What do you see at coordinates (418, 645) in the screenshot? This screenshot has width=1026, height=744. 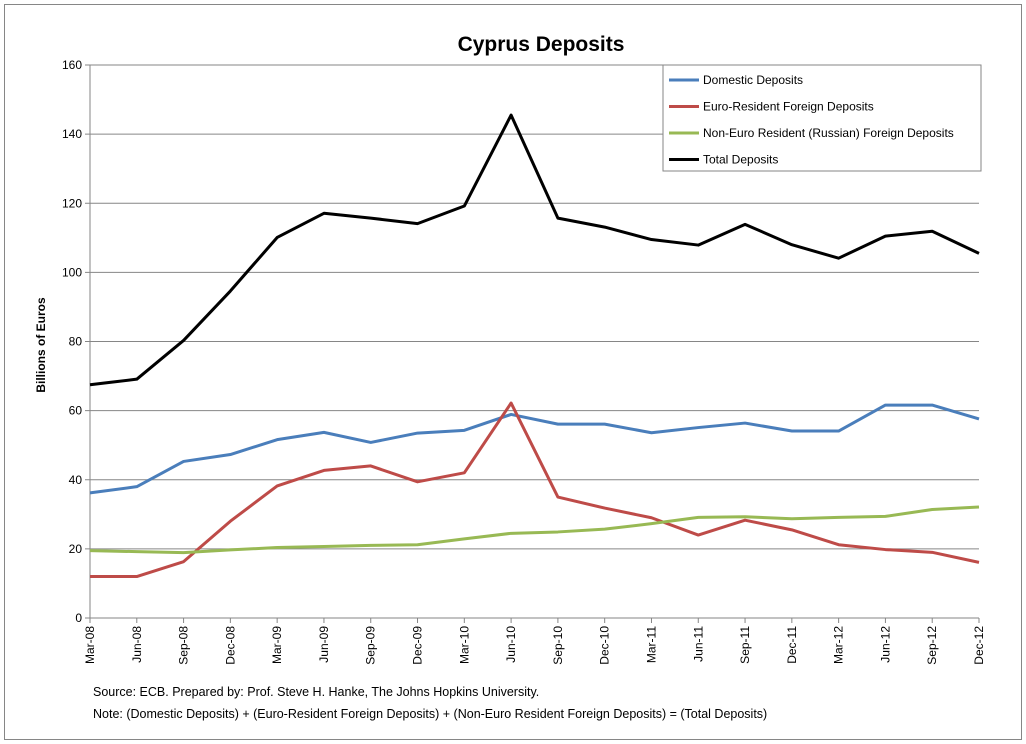 I see `x-tick-label: Dec-09` at bounding box center [418, 645].